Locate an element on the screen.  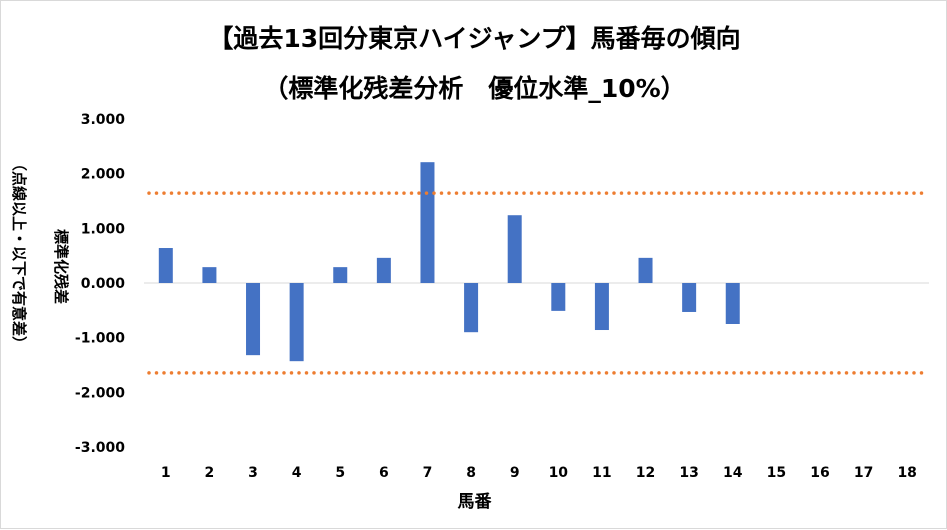
y-axis-label: 標準化残差 is located at coordinates (61, 267).